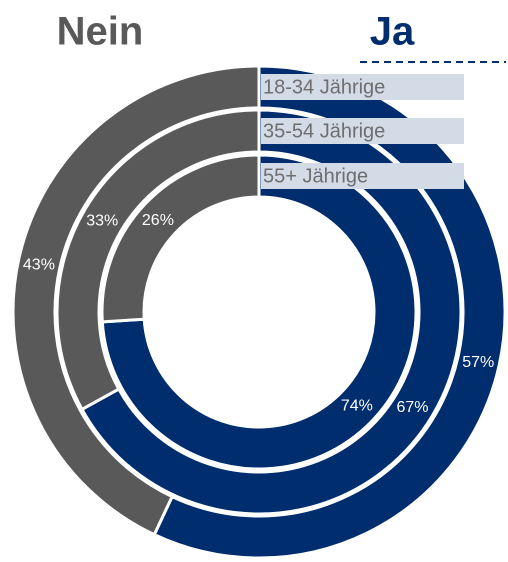 This screenshot has width=508, height=562. I want to click on legend-label: Ja, so click(392, 32).